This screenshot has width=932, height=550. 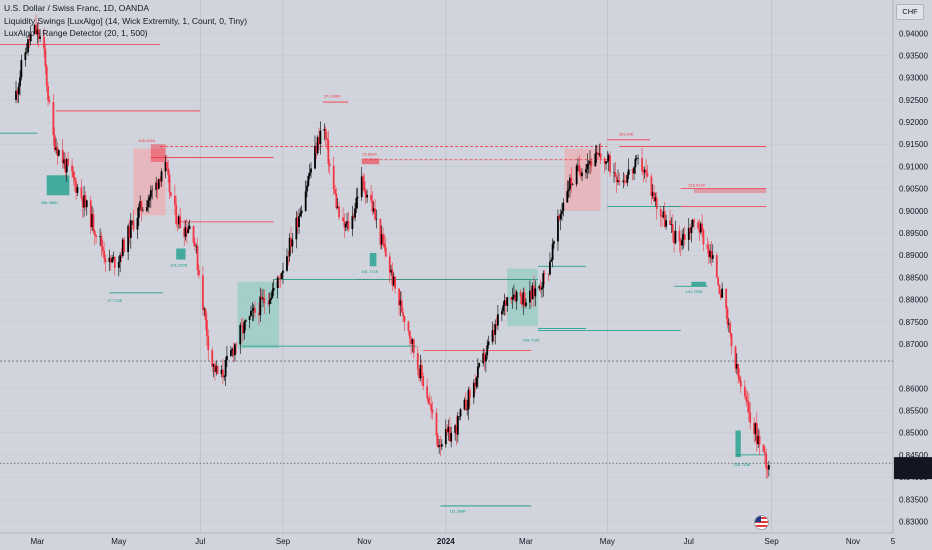 I want to click on liquidity-annotation: 25.892K, so click(x=369, y=153).